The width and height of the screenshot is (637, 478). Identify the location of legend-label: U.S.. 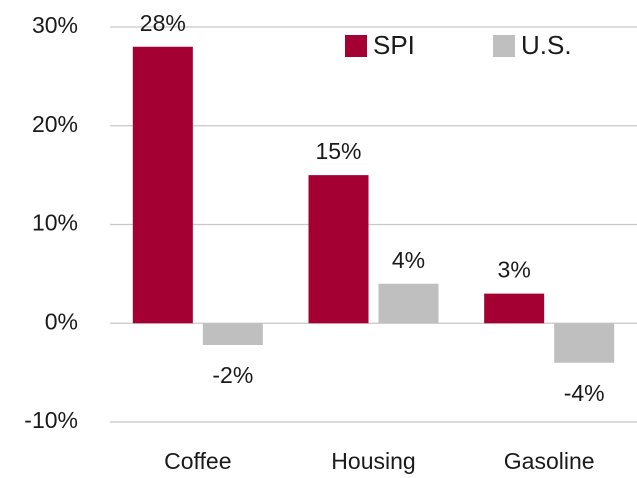
(546, 45).